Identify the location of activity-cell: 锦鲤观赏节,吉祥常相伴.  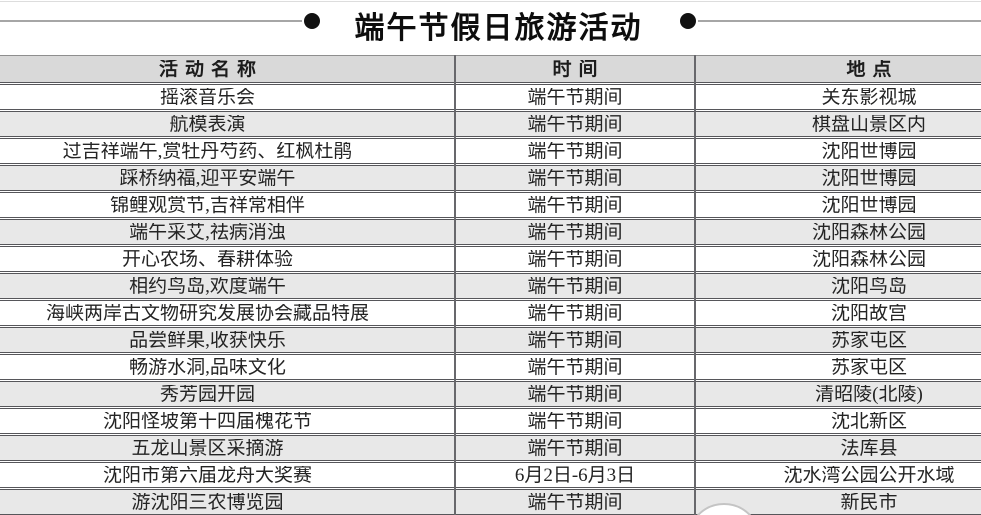
(207, 205).